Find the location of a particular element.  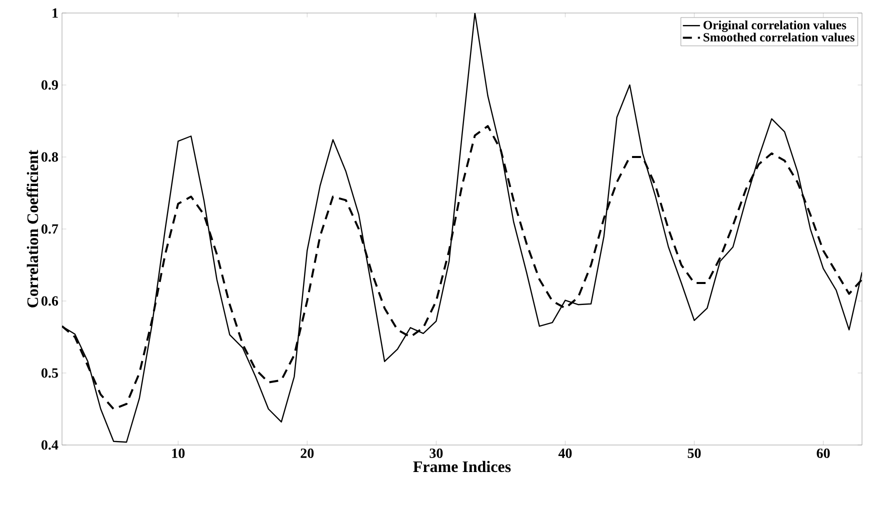

y-tick-label: 1 is located at coordinates (55, 13).